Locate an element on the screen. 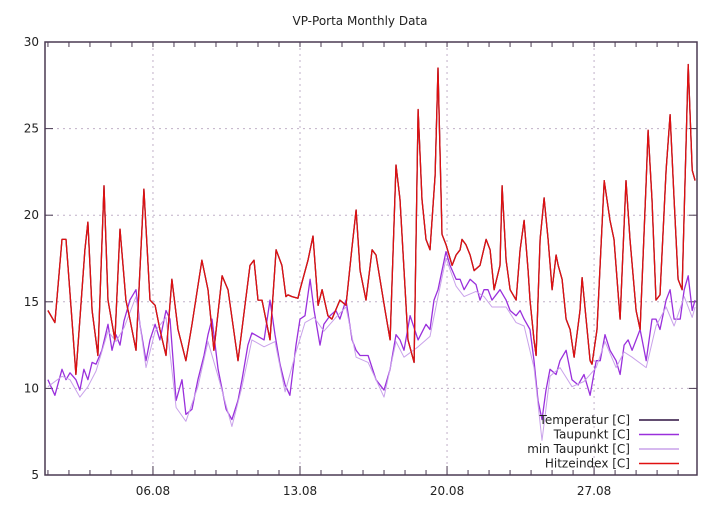  x-tick-label: 20.08 is located at coordinates (447, 491).